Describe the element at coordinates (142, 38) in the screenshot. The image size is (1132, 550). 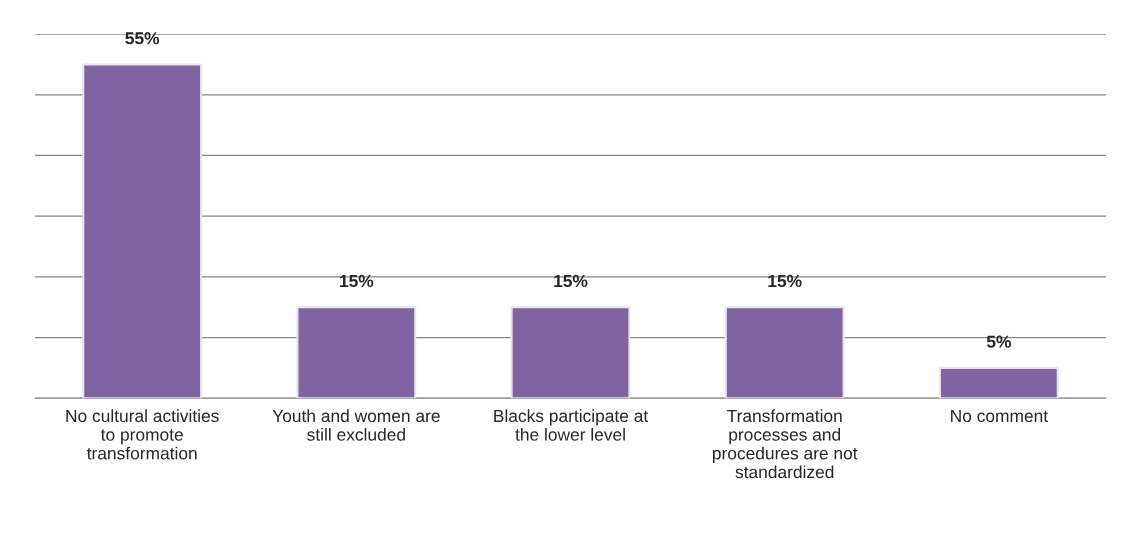
I see `data-label: 55%` at that location.